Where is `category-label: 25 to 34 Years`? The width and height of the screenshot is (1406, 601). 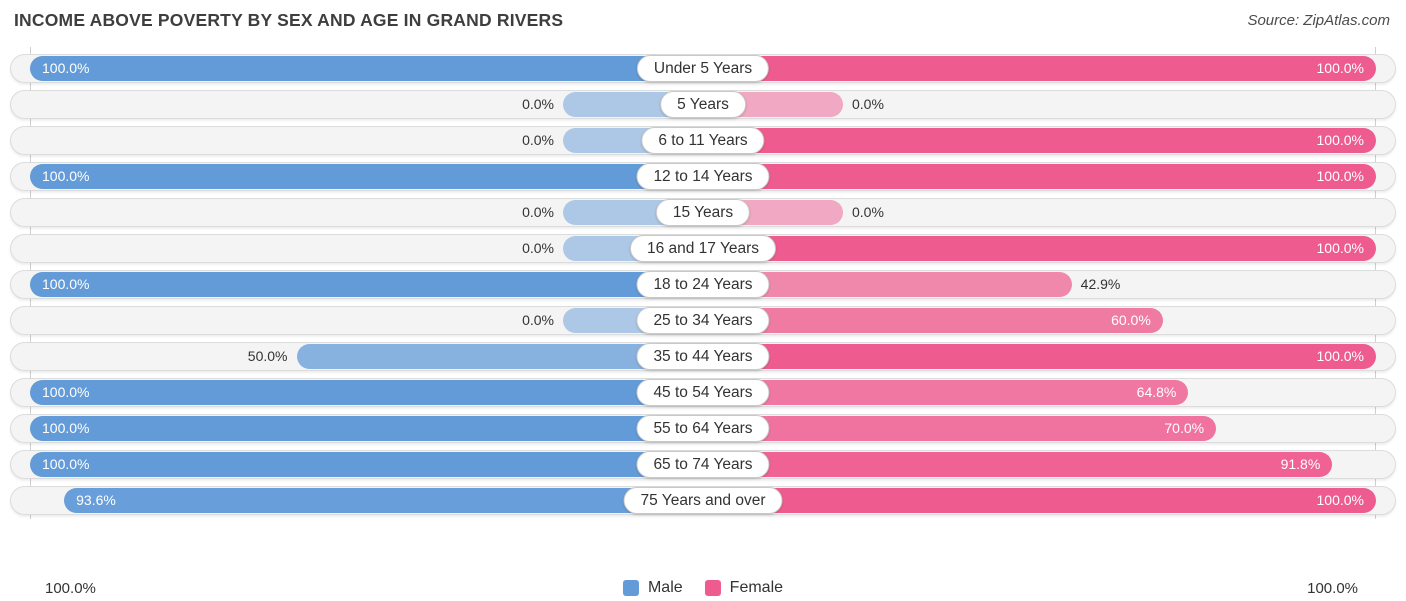
category-label: 25 to 34 Years is located at coordinates (703, 320).